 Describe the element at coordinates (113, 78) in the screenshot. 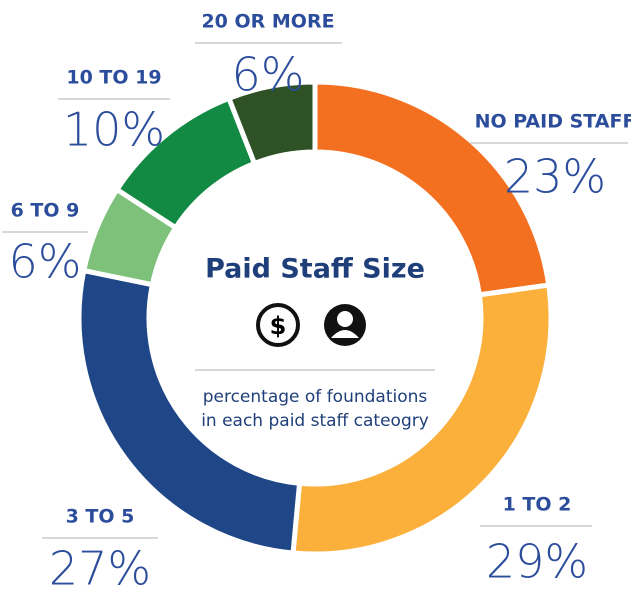

I see `category-label: 10 TO 19` at that location.